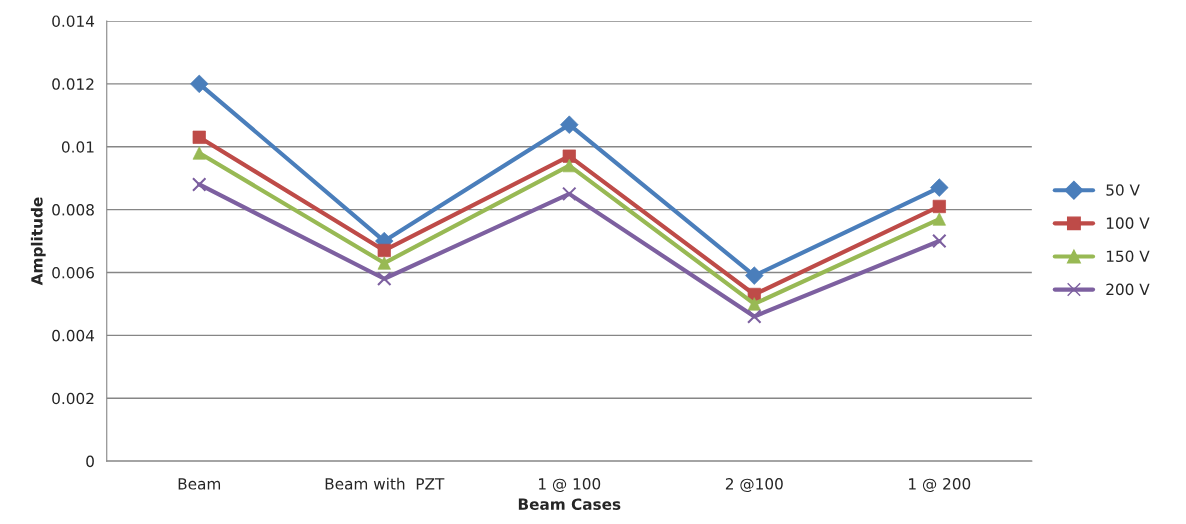  Describe the element at coordinates (940, 485) in the screenshot. I see `x-tick-label: 1 @ 200` at that location.